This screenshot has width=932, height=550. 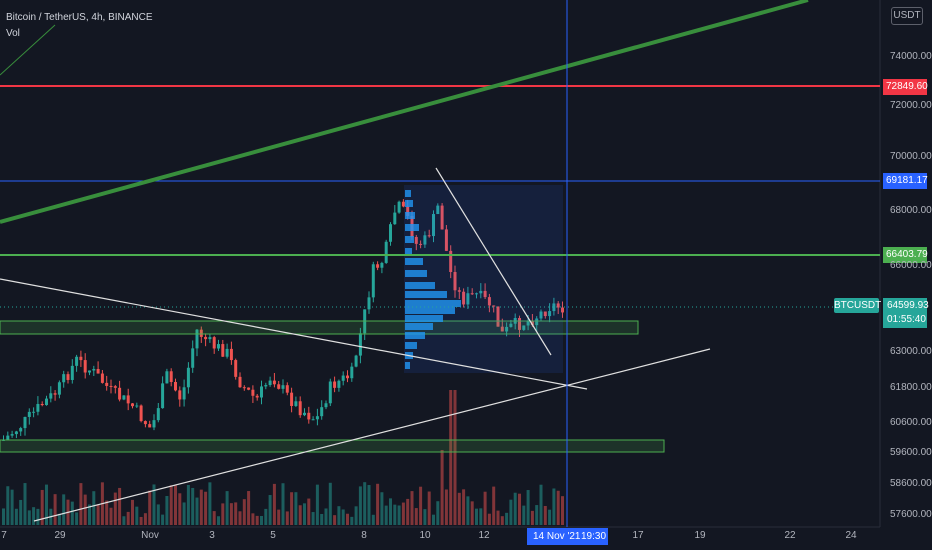 What do you see at coordinates (212, 535) in the screenshot?
I see `time-tick: 3` at bounding box center [212, 535].